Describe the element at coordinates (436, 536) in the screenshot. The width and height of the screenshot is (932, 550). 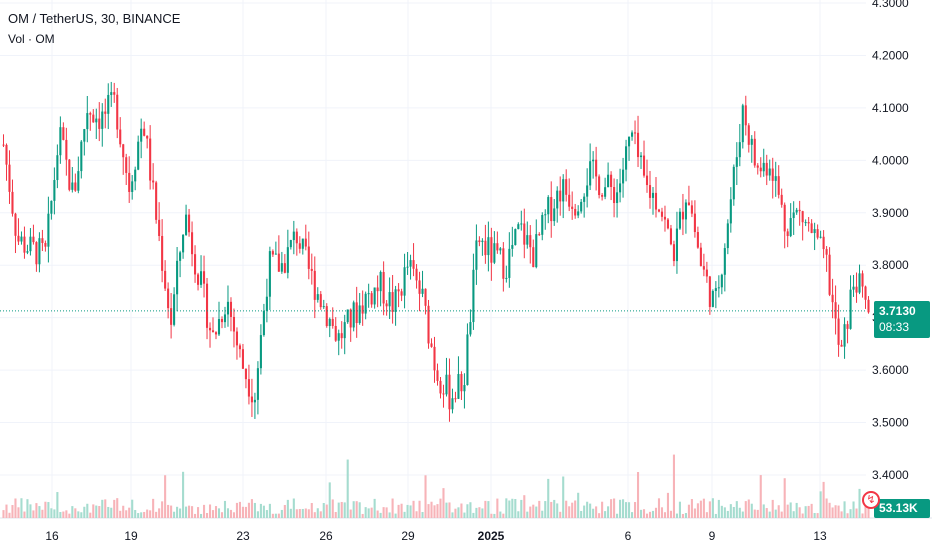
I see `time-axis: 16 19 23 26 29 2025 6 9 13` at that location.